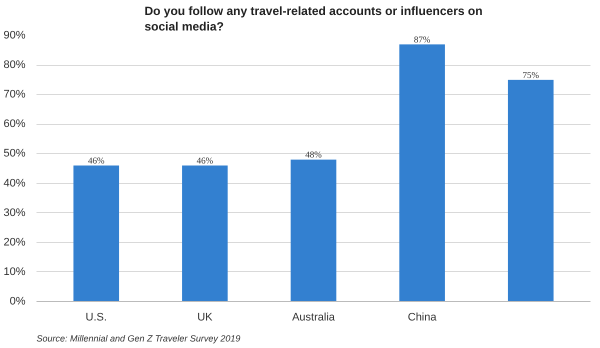 The image size is (600, 348). I want to click on y-tick-label: 10%, so click(14, 272).